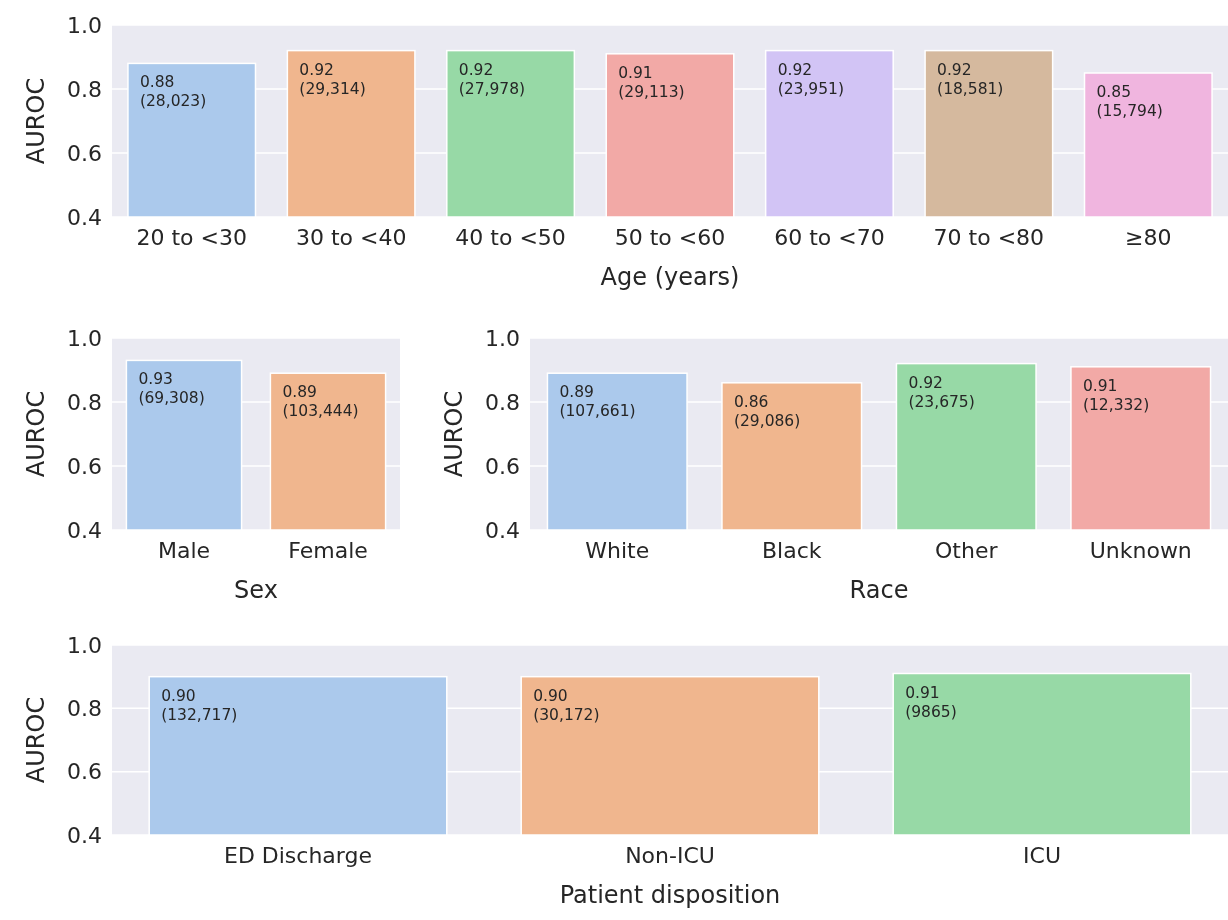  I want to click on data-label: 0.89 (103,444), so click(320, 402).